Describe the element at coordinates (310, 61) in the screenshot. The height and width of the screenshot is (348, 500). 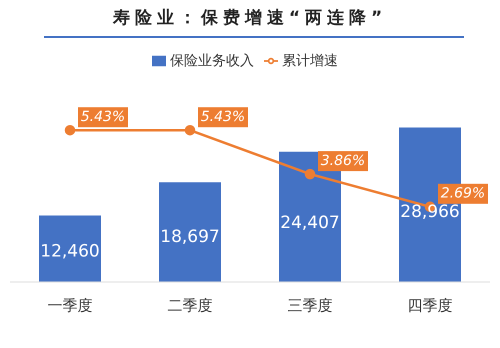
I see `legend-label: 累计增速` at that location.